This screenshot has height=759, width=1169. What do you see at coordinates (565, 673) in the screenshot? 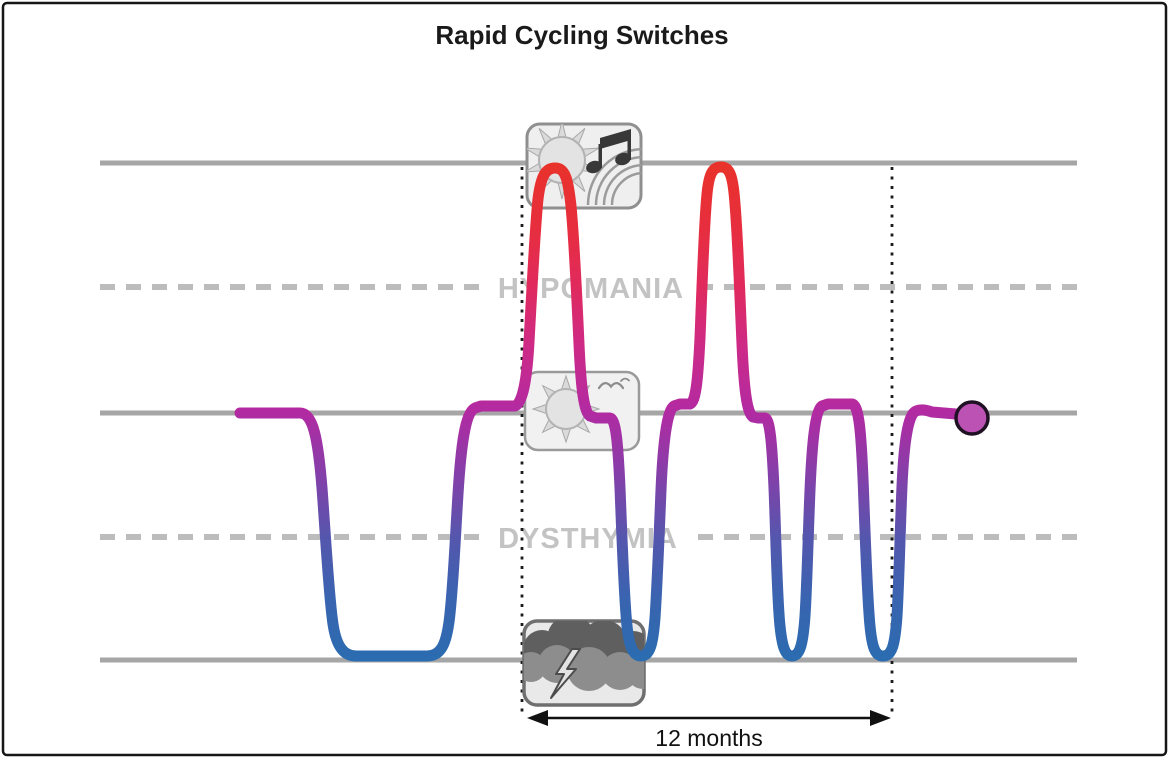
I see `lightning-icon` at bounding box center [565, 673].